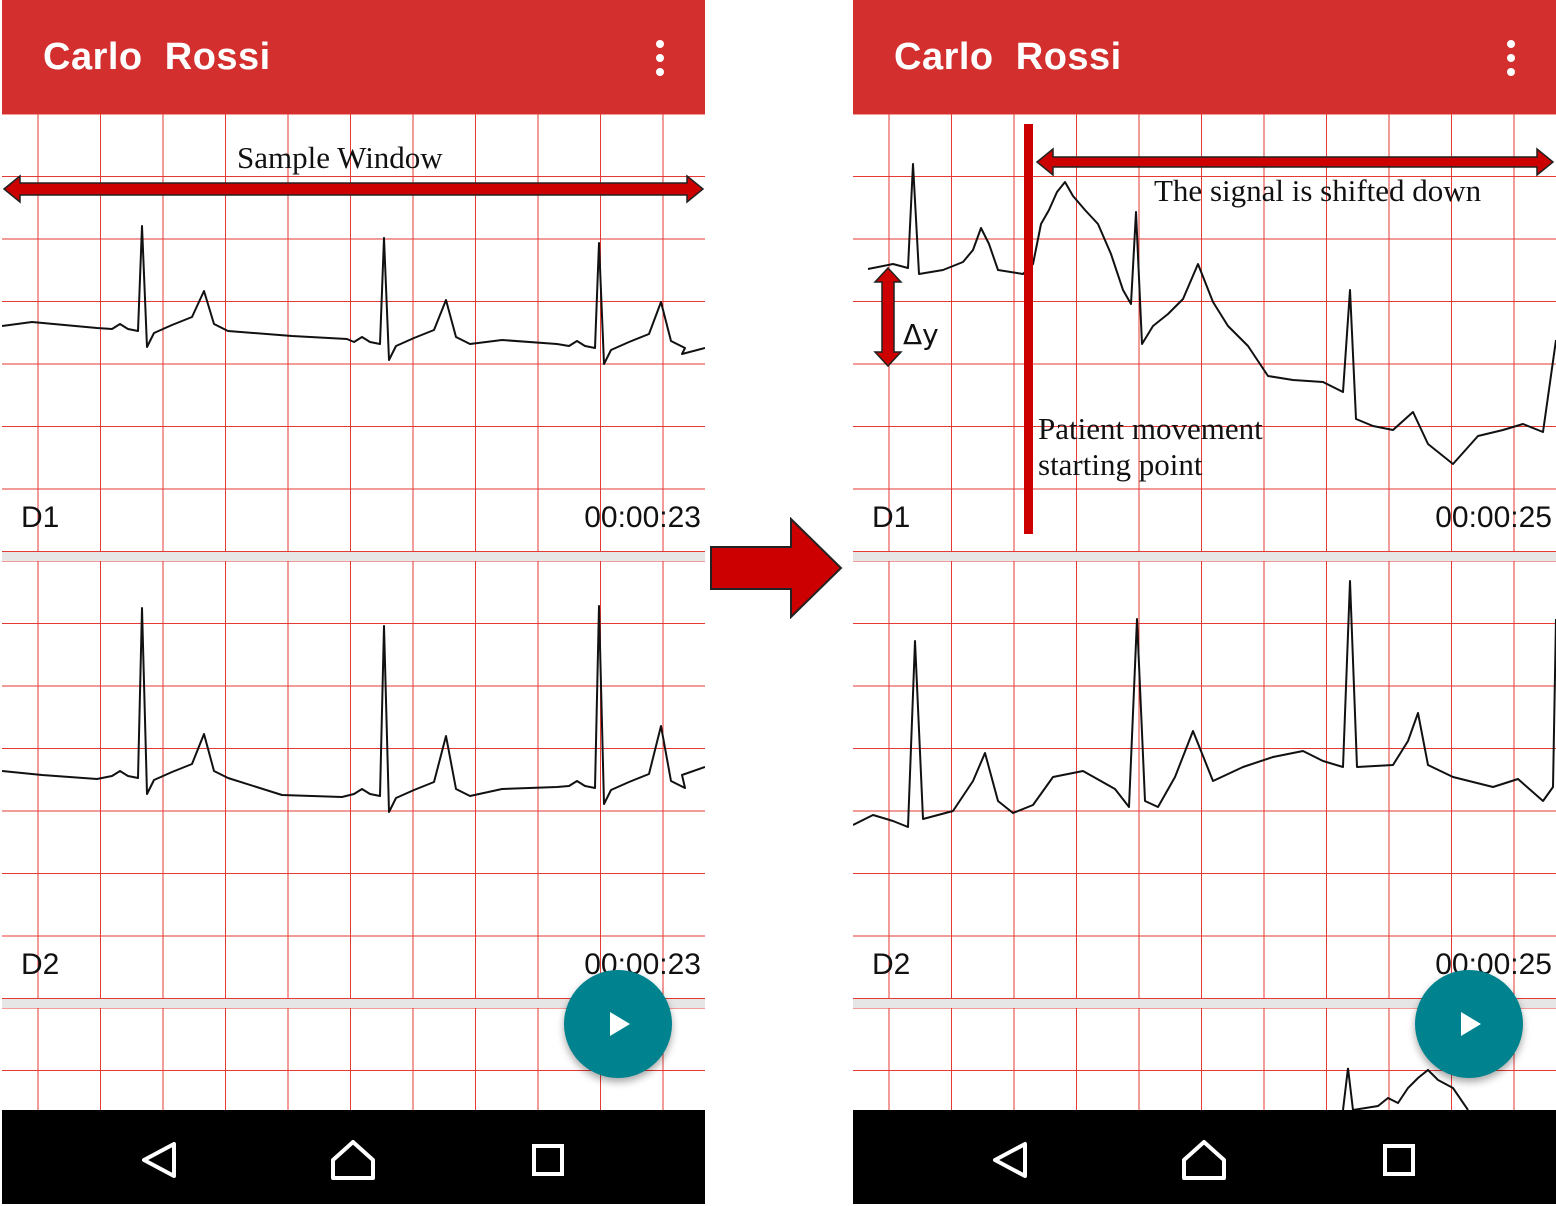  I want to click on annotation-overlay, so click(1214, 329).